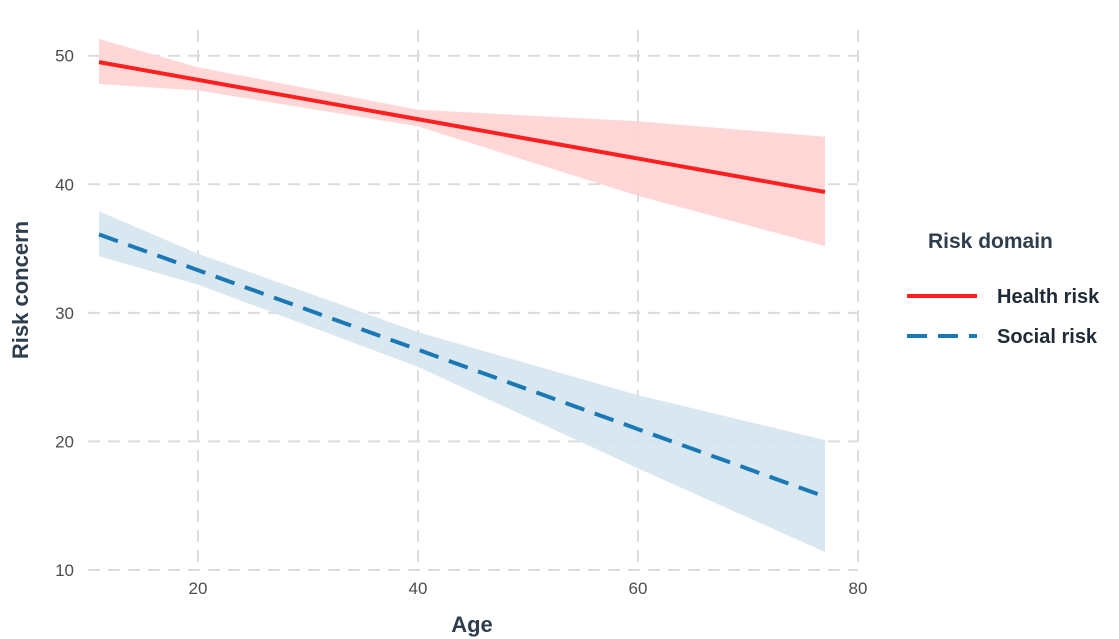  Describe the element at coordinates (462, 127) in the screenshot. I see `series-line-health-risk` at that location.